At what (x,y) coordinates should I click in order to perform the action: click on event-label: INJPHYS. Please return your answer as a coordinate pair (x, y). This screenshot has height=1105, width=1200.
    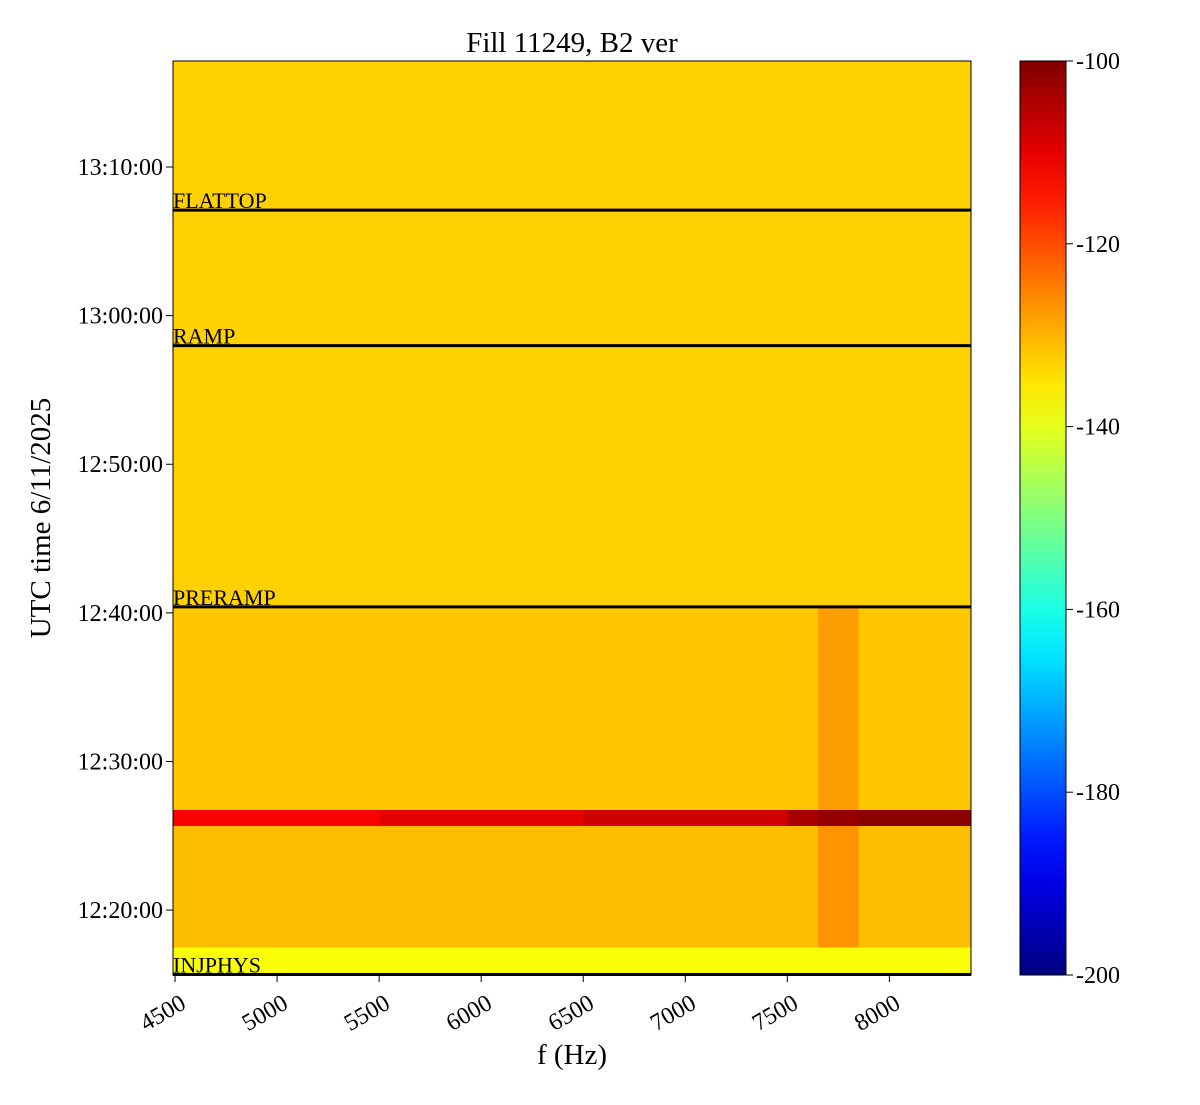
    Looking at the image, I should click on (217, 965).